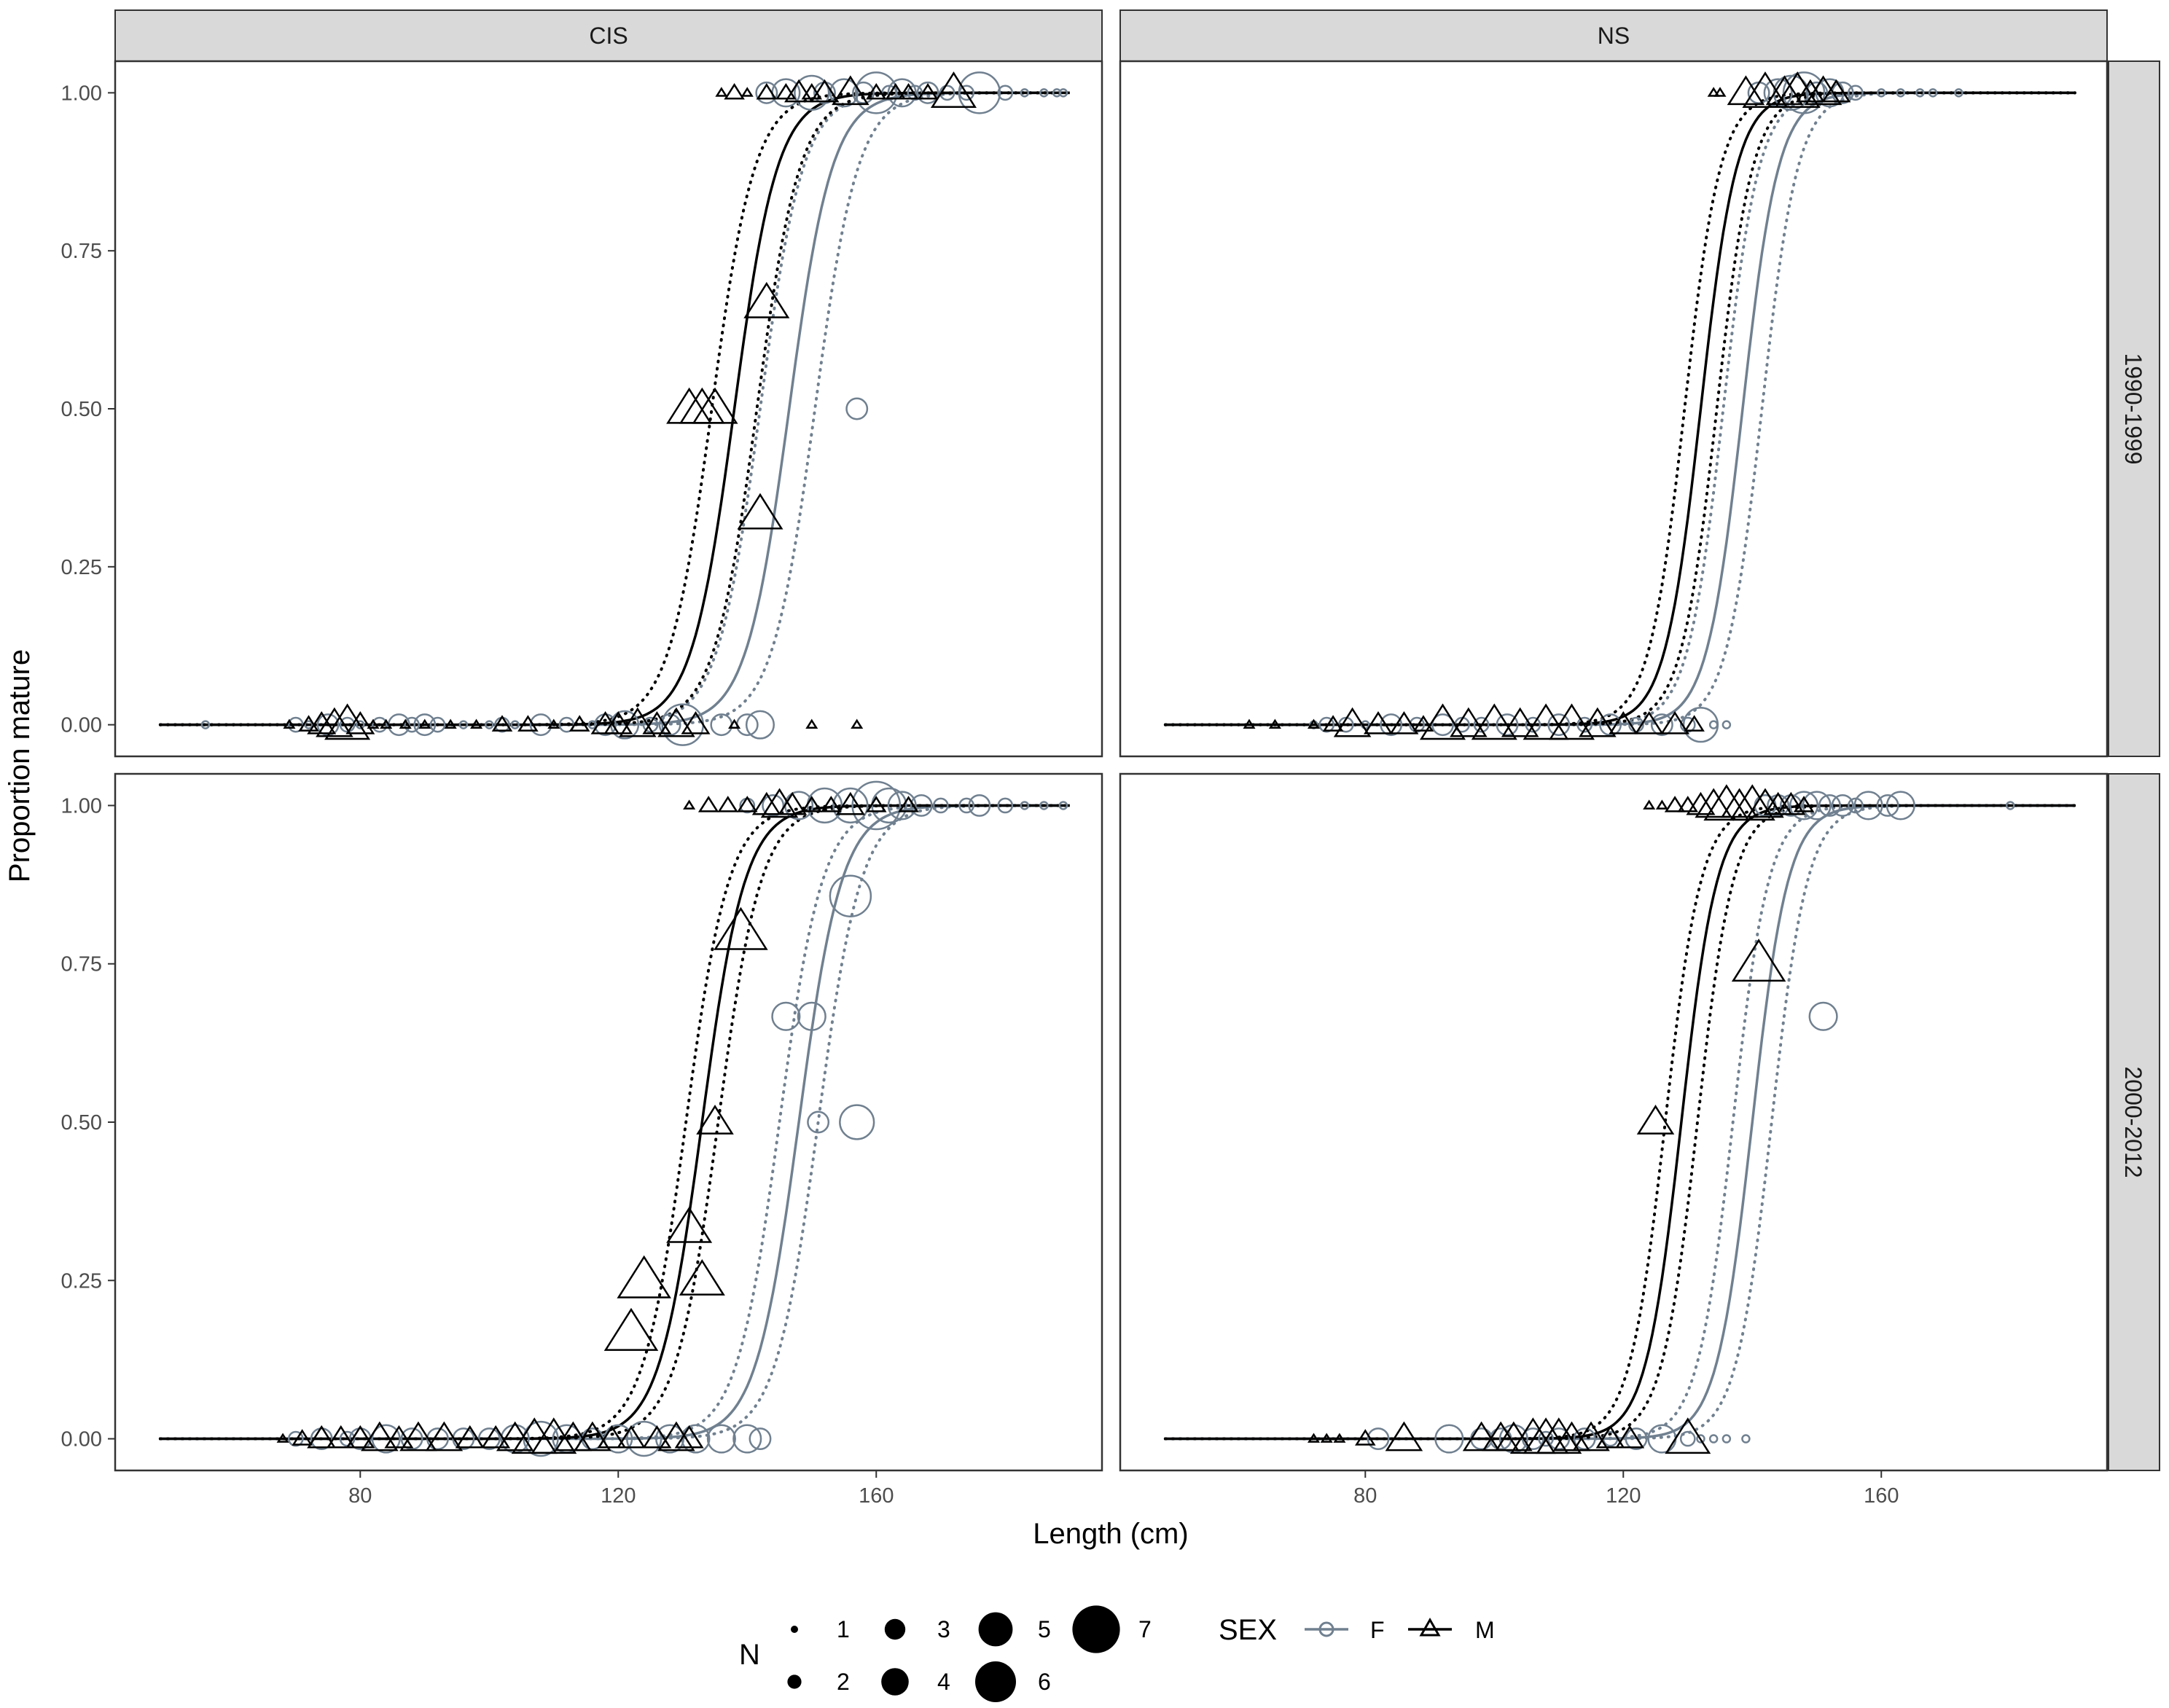  Describe the element at coordinates (1613, 35) in the screenshot. I see `strip-column-ns: NS` at that location.